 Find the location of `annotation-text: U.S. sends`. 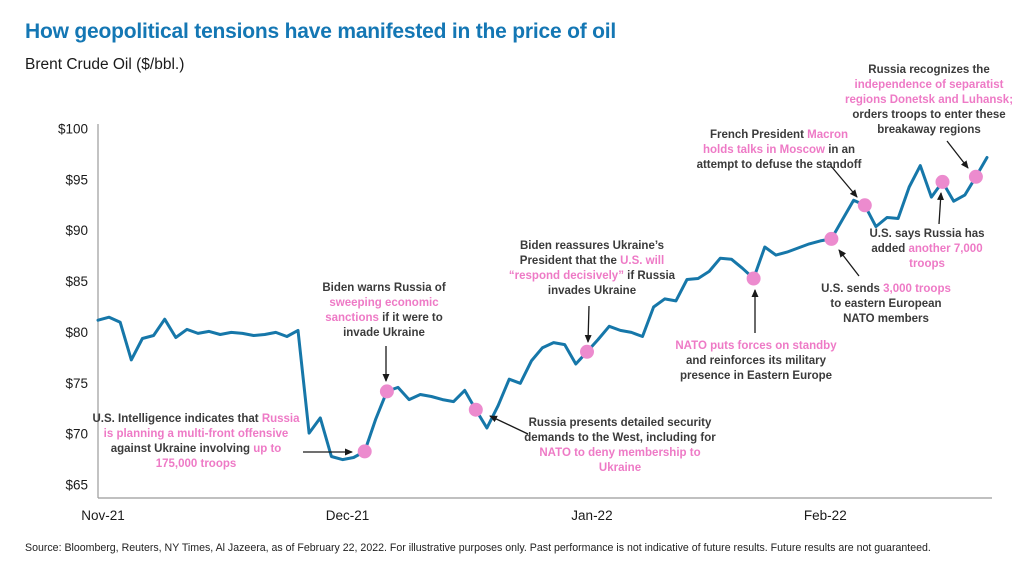

annotation-text: U.S. sends is located at coordinates (852, 289).